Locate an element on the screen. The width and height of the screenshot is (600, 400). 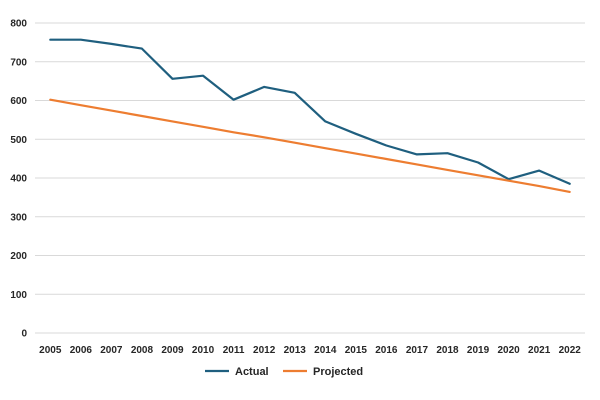
y-tick-label: 700 is located at coordinates (18, 62).